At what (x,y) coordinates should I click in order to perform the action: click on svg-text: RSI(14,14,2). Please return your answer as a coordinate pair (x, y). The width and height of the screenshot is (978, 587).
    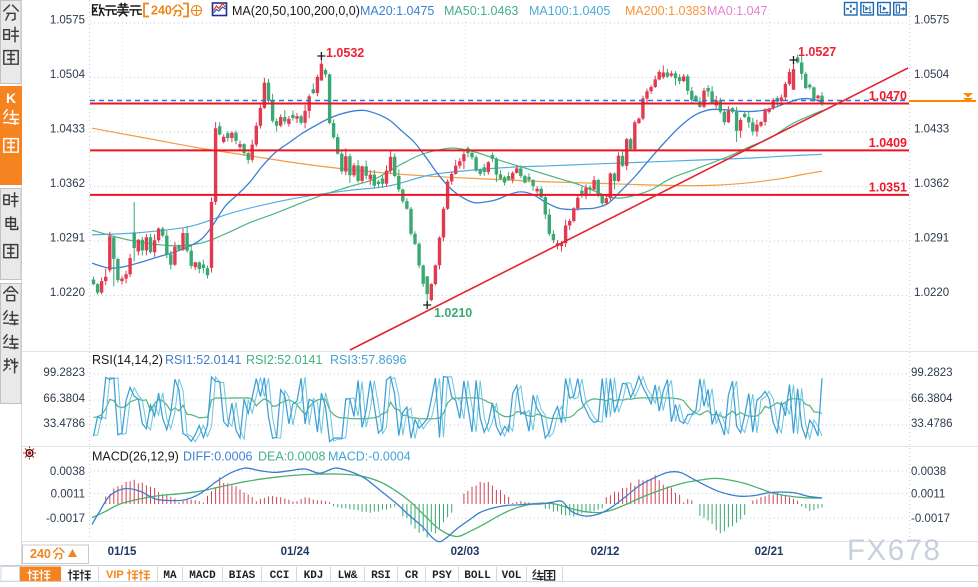
    Looking at the image, I should click on (127, 360).